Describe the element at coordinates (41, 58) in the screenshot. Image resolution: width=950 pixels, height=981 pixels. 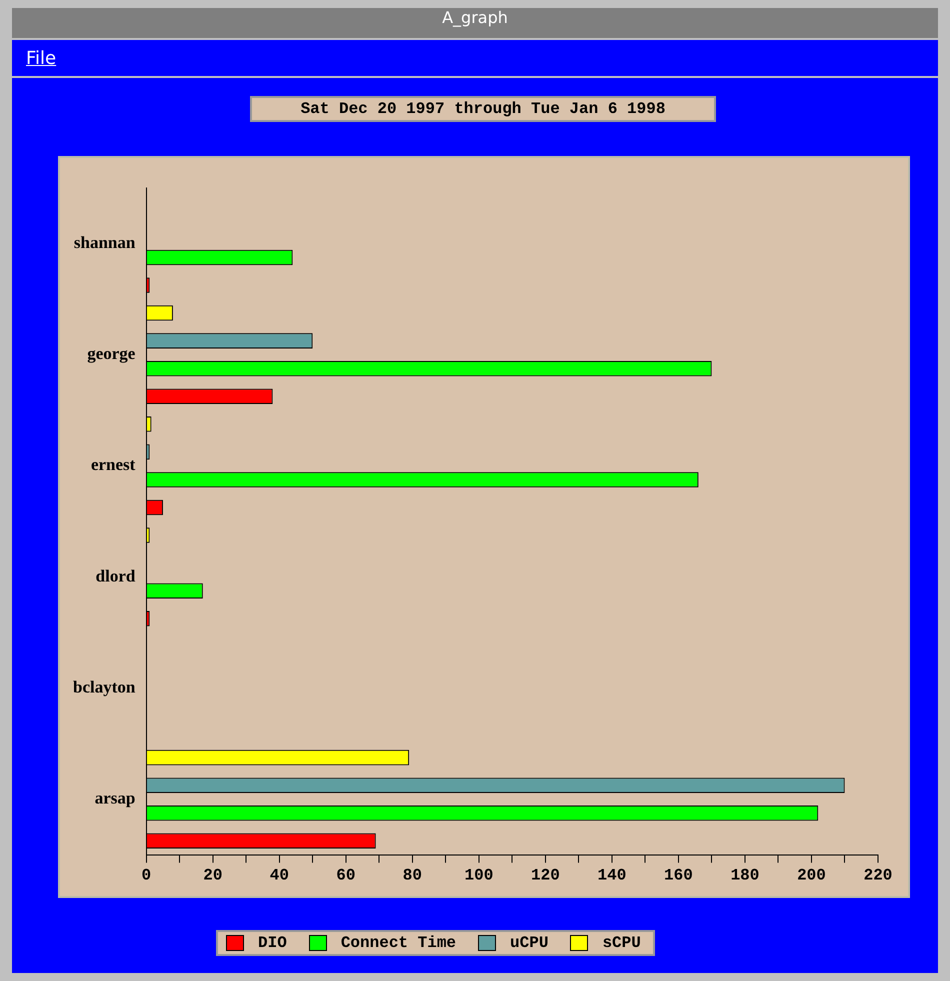
I see `text: File` at that location.